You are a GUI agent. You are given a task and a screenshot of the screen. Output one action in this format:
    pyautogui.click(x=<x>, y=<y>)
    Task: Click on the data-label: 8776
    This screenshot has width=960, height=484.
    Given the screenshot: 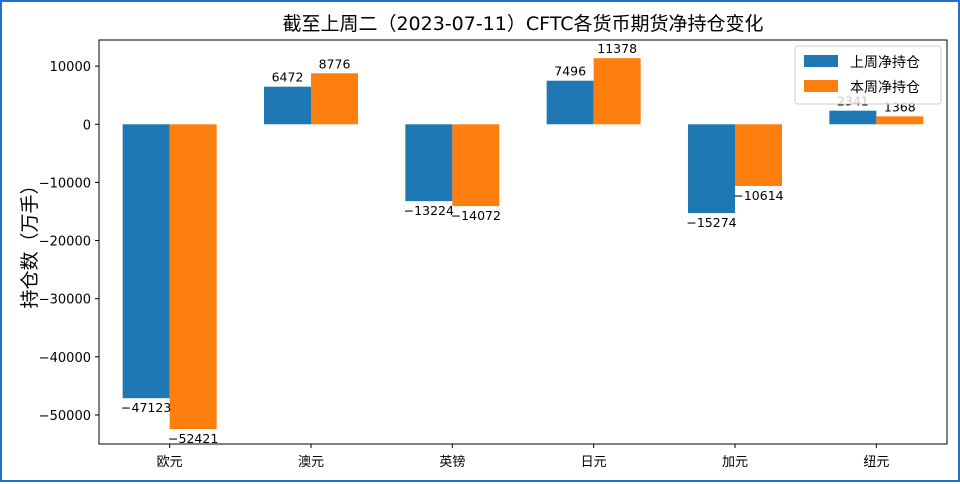 What is the action you would take?
    pyautogui.click(x=335, y=63)
    